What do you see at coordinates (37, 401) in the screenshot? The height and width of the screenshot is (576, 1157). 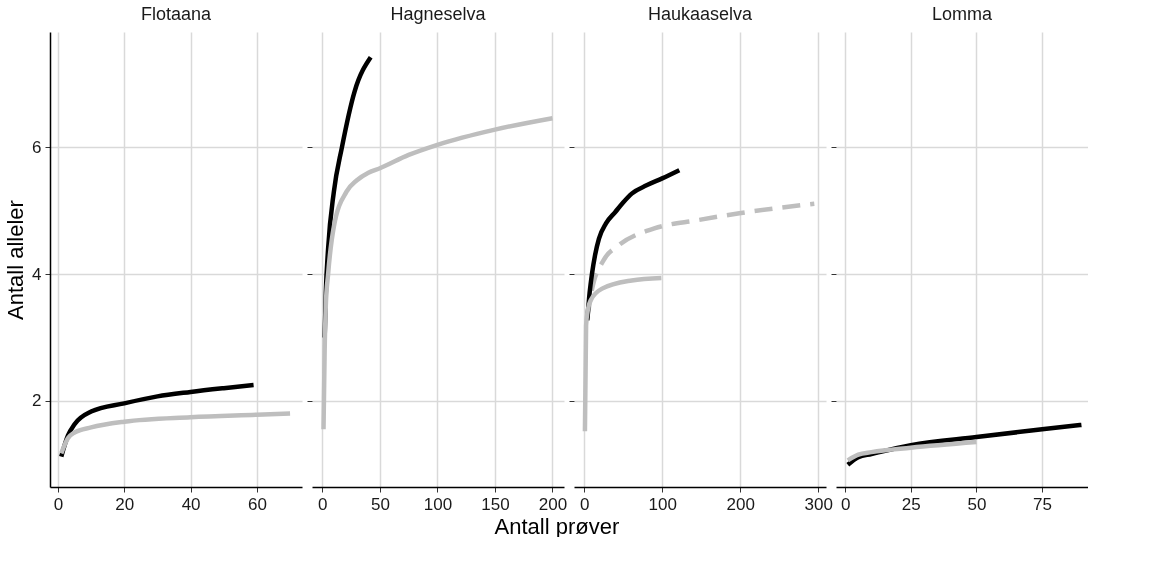 I see `y-tick-label: 2` at bounding box center [37, 401].